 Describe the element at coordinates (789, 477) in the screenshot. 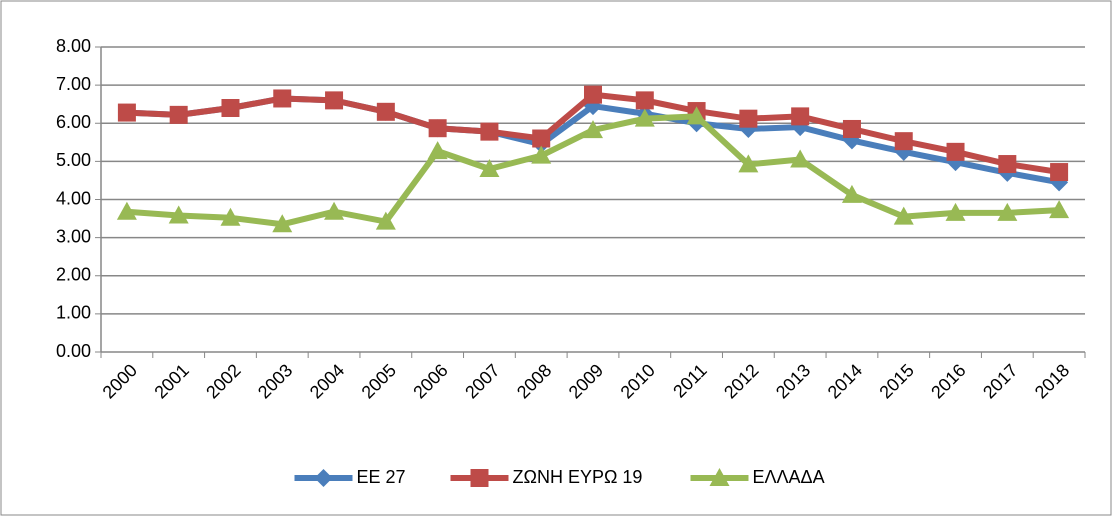

I see `legend-label: ΕΛΛΑΔΑ` at that location.